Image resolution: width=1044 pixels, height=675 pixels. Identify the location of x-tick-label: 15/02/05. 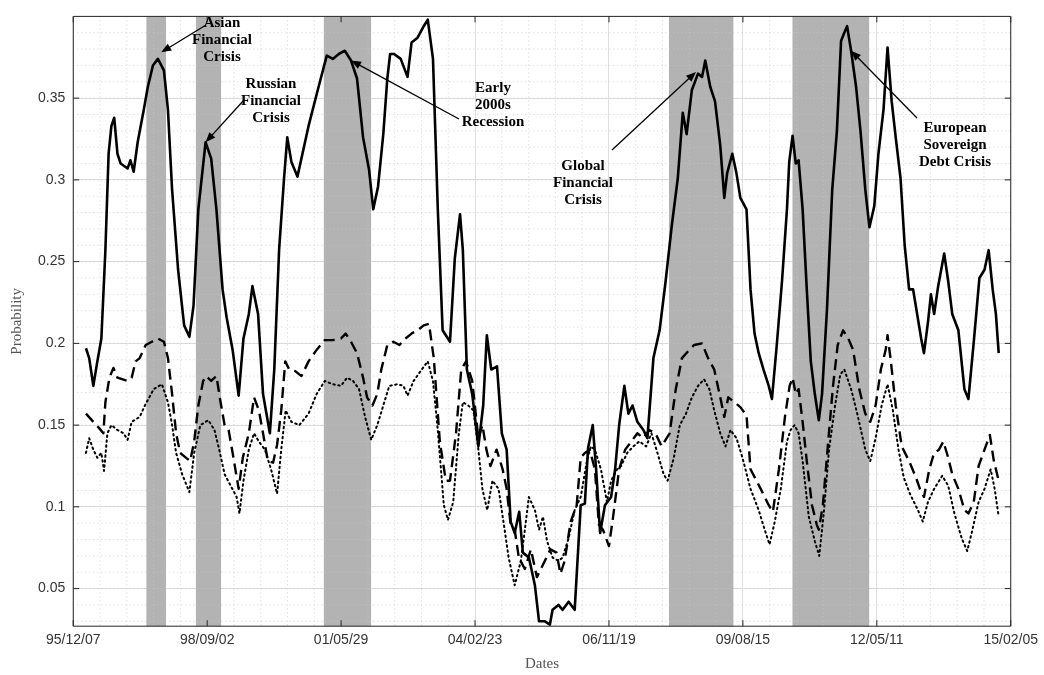
(1011, 639).